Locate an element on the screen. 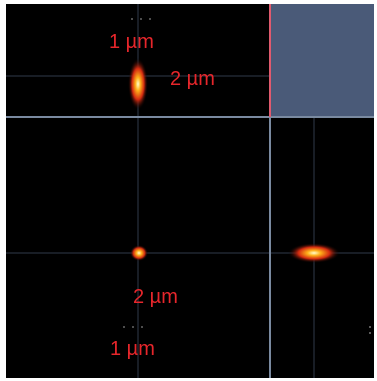 Image resolution: width=377 pixels, height=381 pixels. horizontal-separator is located at coordinates (190, 117).